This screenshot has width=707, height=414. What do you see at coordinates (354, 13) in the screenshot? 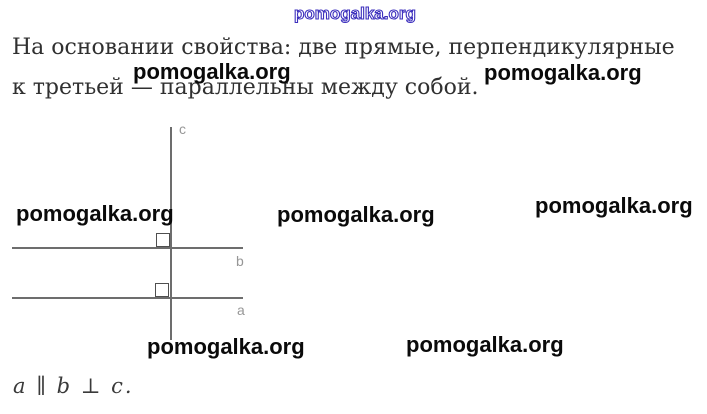
I see `watermark-top: pomogalka.org` at bounding box center [354, 13].